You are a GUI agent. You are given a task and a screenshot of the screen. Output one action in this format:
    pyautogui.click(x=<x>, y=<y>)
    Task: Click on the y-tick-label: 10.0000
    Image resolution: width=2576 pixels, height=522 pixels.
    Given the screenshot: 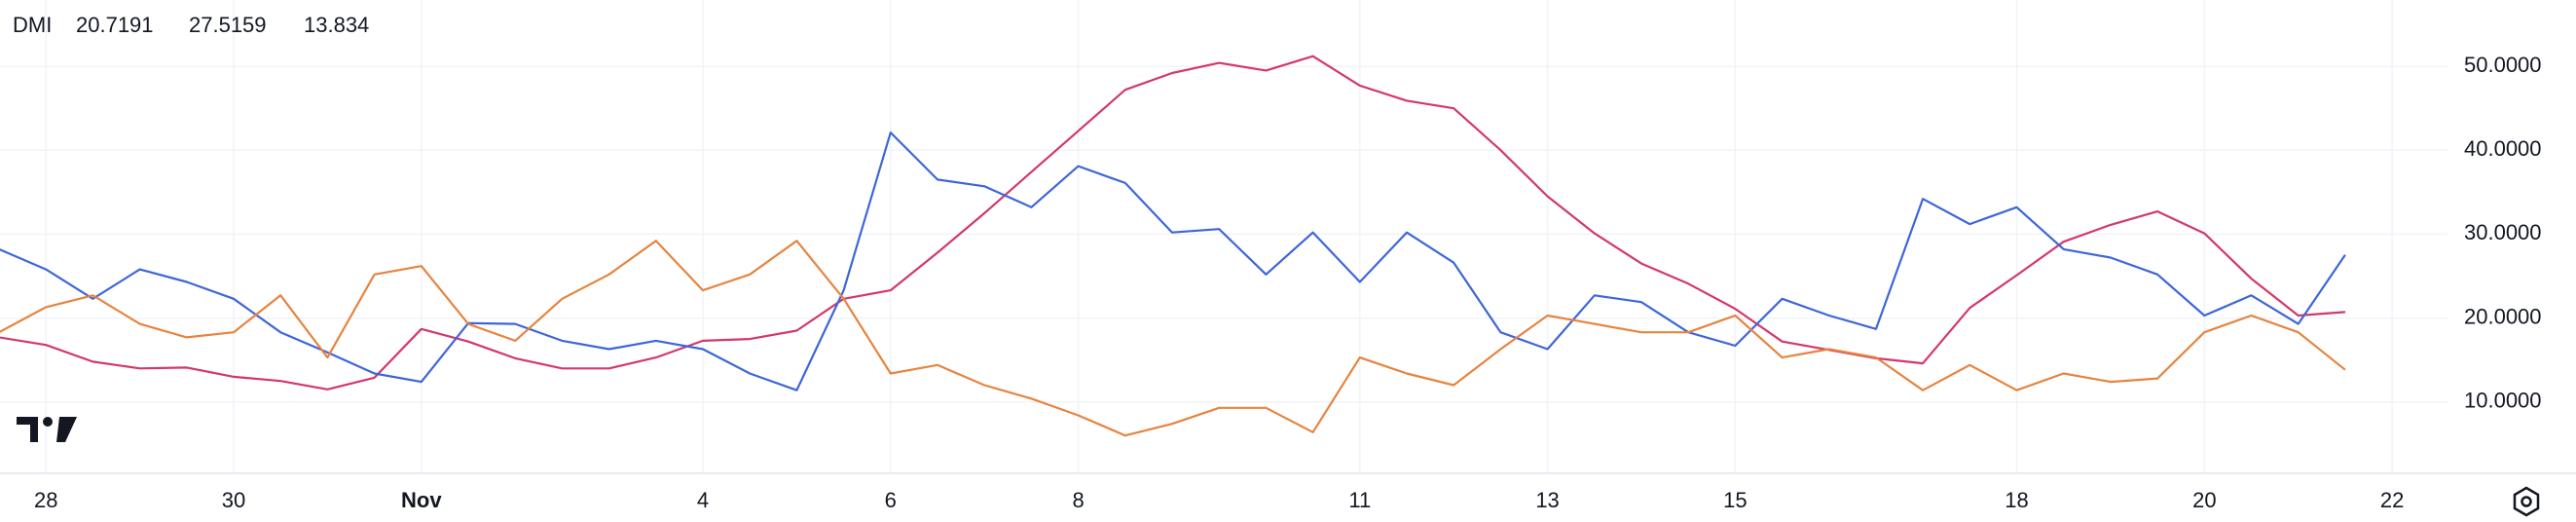 What is the action you would take?
    pyautogui.click(x=2503, y=401)
    